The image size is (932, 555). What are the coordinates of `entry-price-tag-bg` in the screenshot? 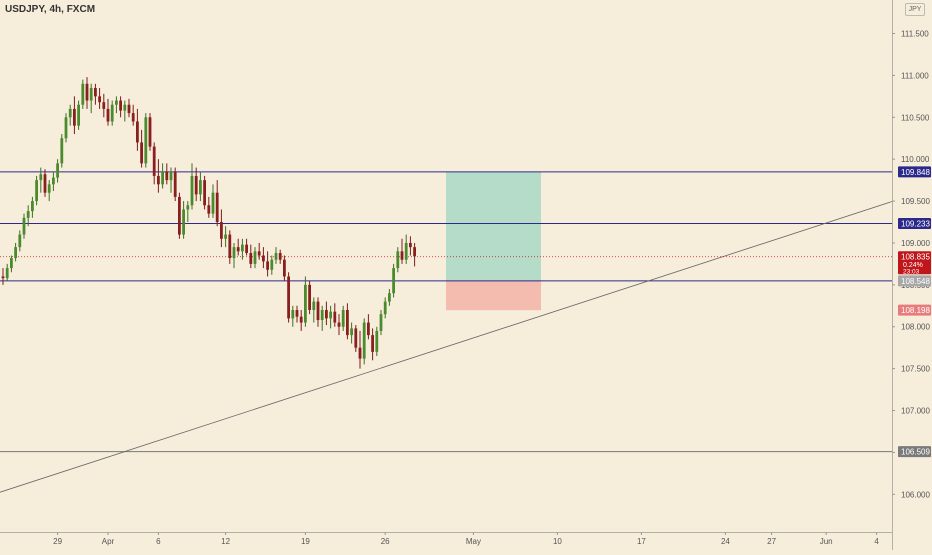 It's located at (914, 281).